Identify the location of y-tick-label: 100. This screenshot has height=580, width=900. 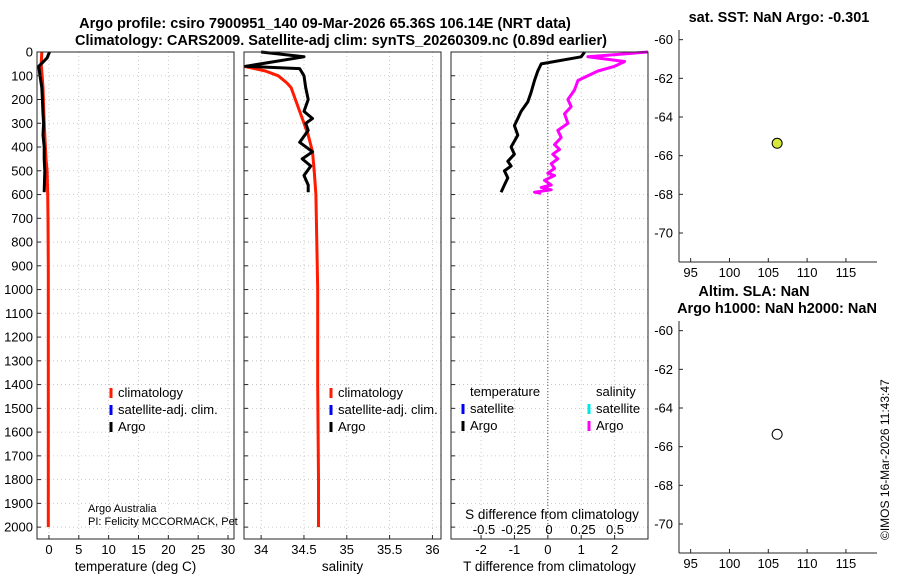
(22, 75).